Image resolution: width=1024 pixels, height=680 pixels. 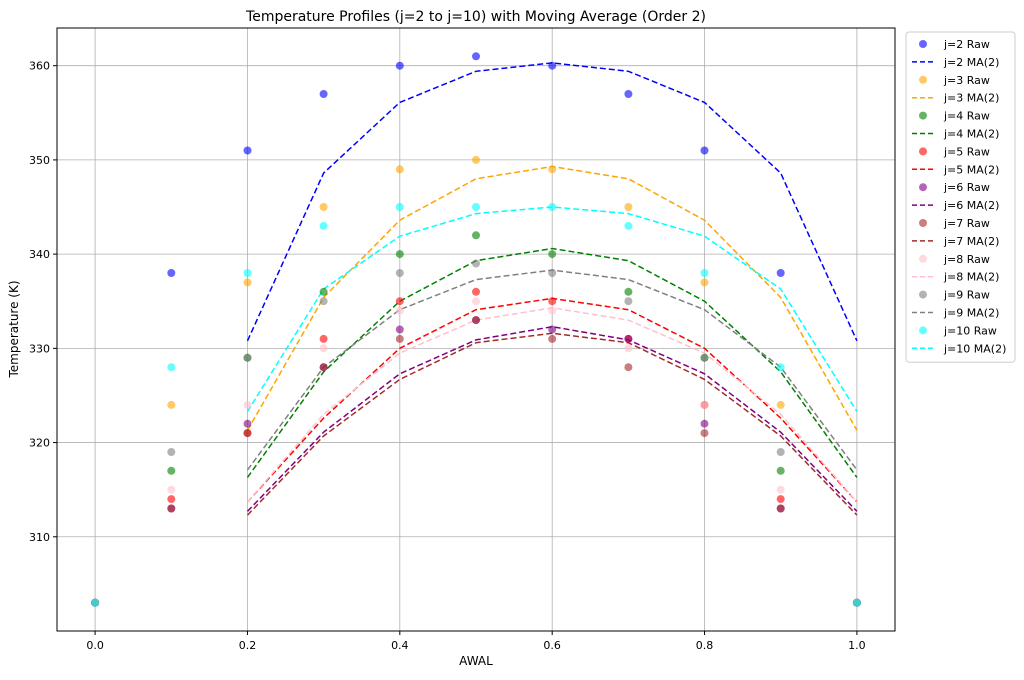 What do you see at coordinates (971, 98) in the screenshot?
I see `legend-label-ma: j=3 MA(2)` at bounding box center [971, 98].